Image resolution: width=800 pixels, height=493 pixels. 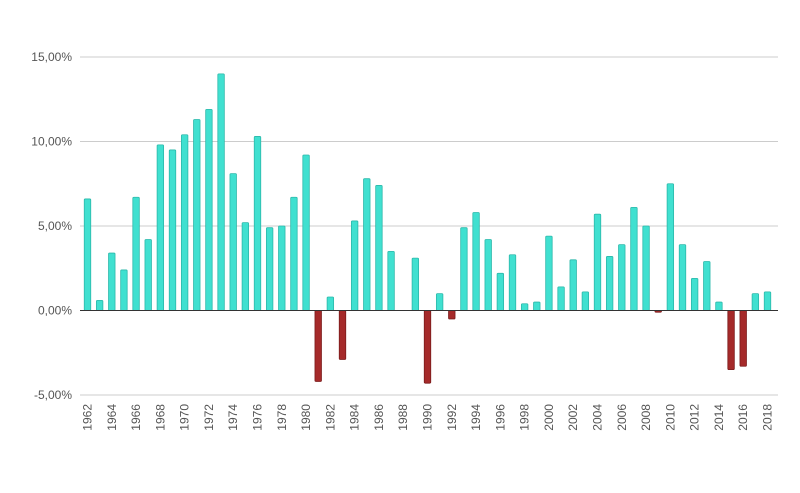 I want to click on bar-1974, so click(x=233, y=242).